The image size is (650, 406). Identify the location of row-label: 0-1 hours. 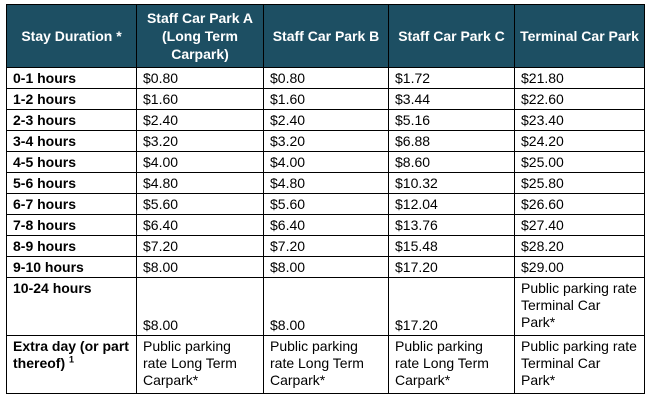
(71, 78).